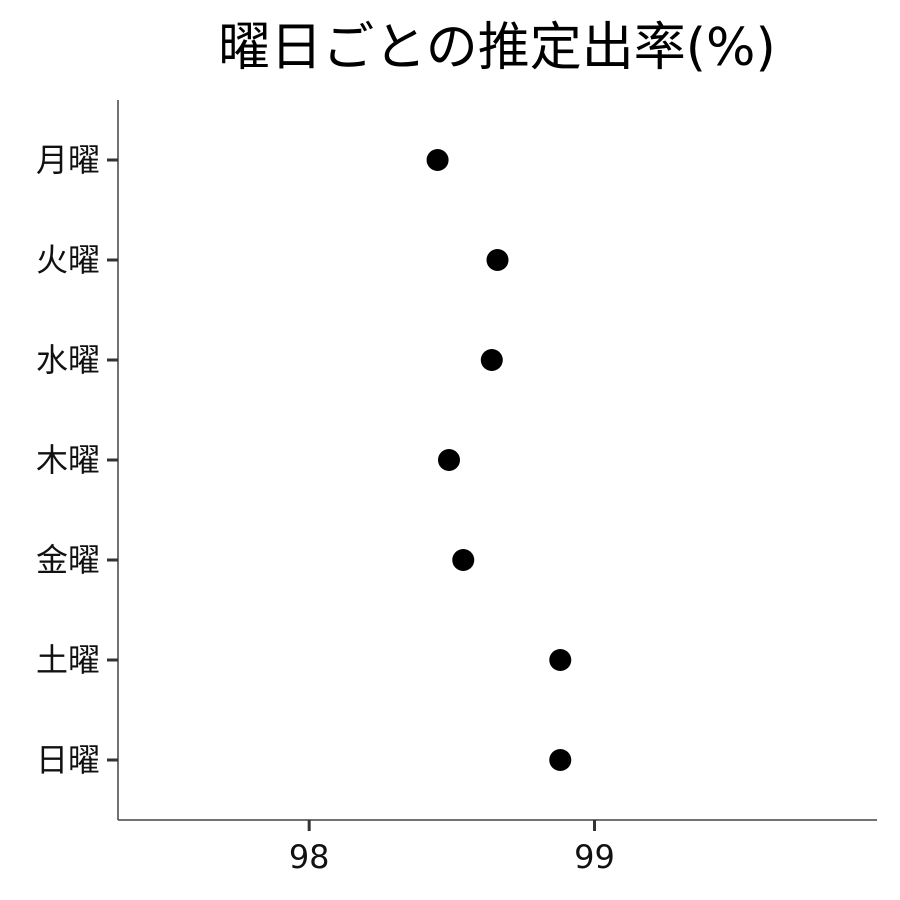  I want to click on y-tick-label: 月曜, so click(68, 160).